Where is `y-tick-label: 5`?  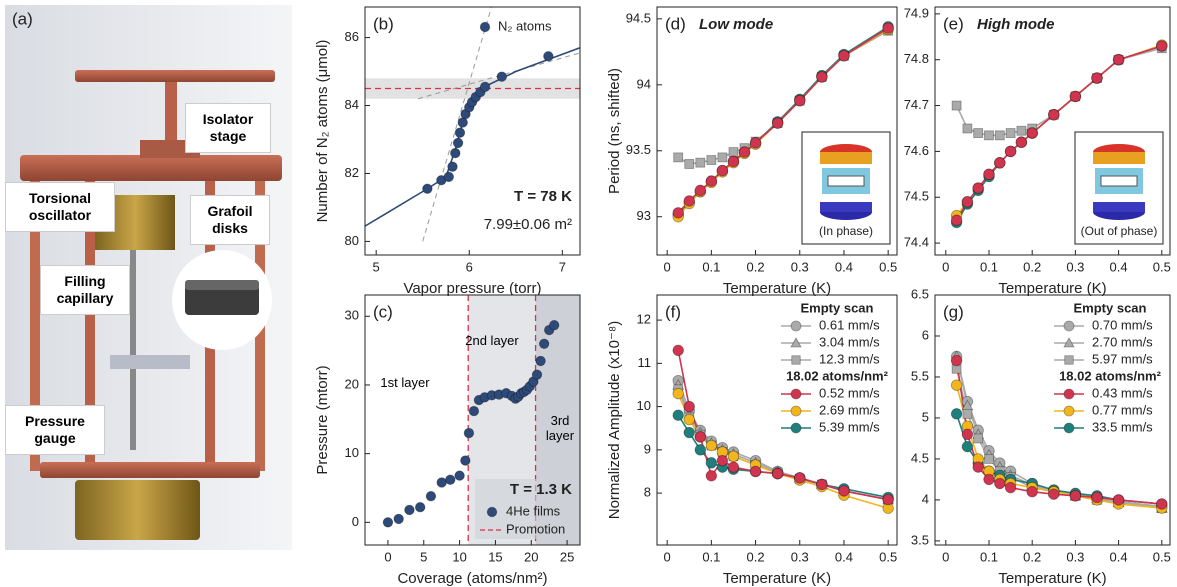 y-tick-label: 5 is located at coordinates (925, 416).